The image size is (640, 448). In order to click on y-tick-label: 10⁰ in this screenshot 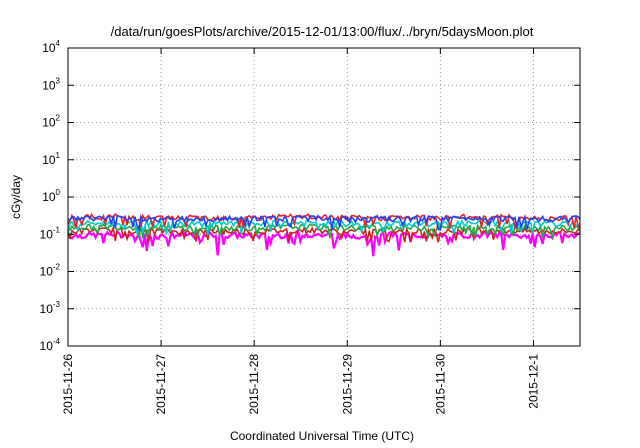, I will do `click(51, 196)`.